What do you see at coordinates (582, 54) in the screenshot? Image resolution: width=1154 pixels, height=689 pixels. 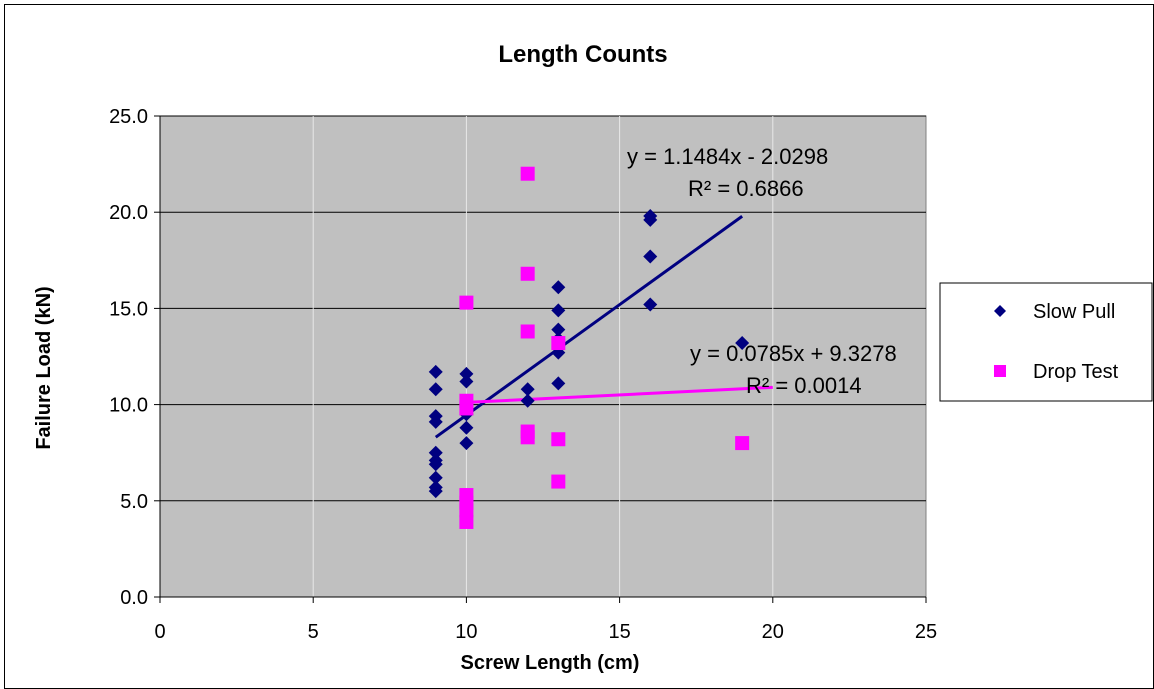 I see `chart-title: Length Counts` at bounding box center [582, 54].